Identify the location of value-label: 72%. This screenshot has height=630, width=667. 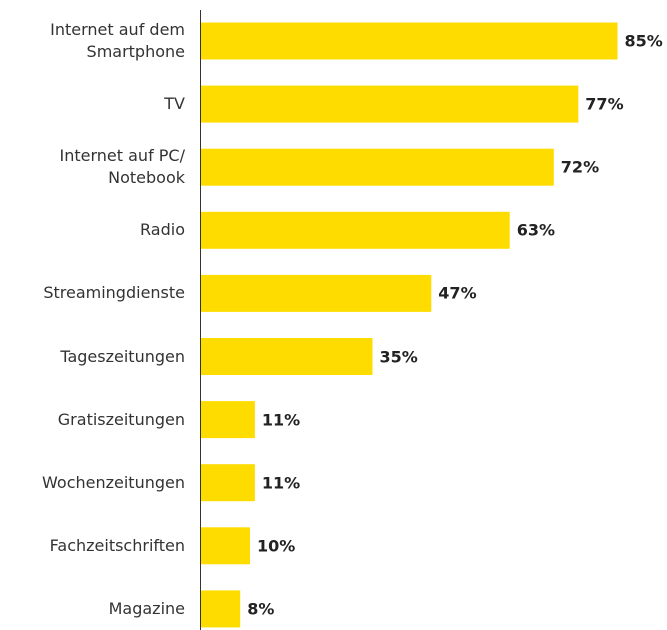
(580, 167).